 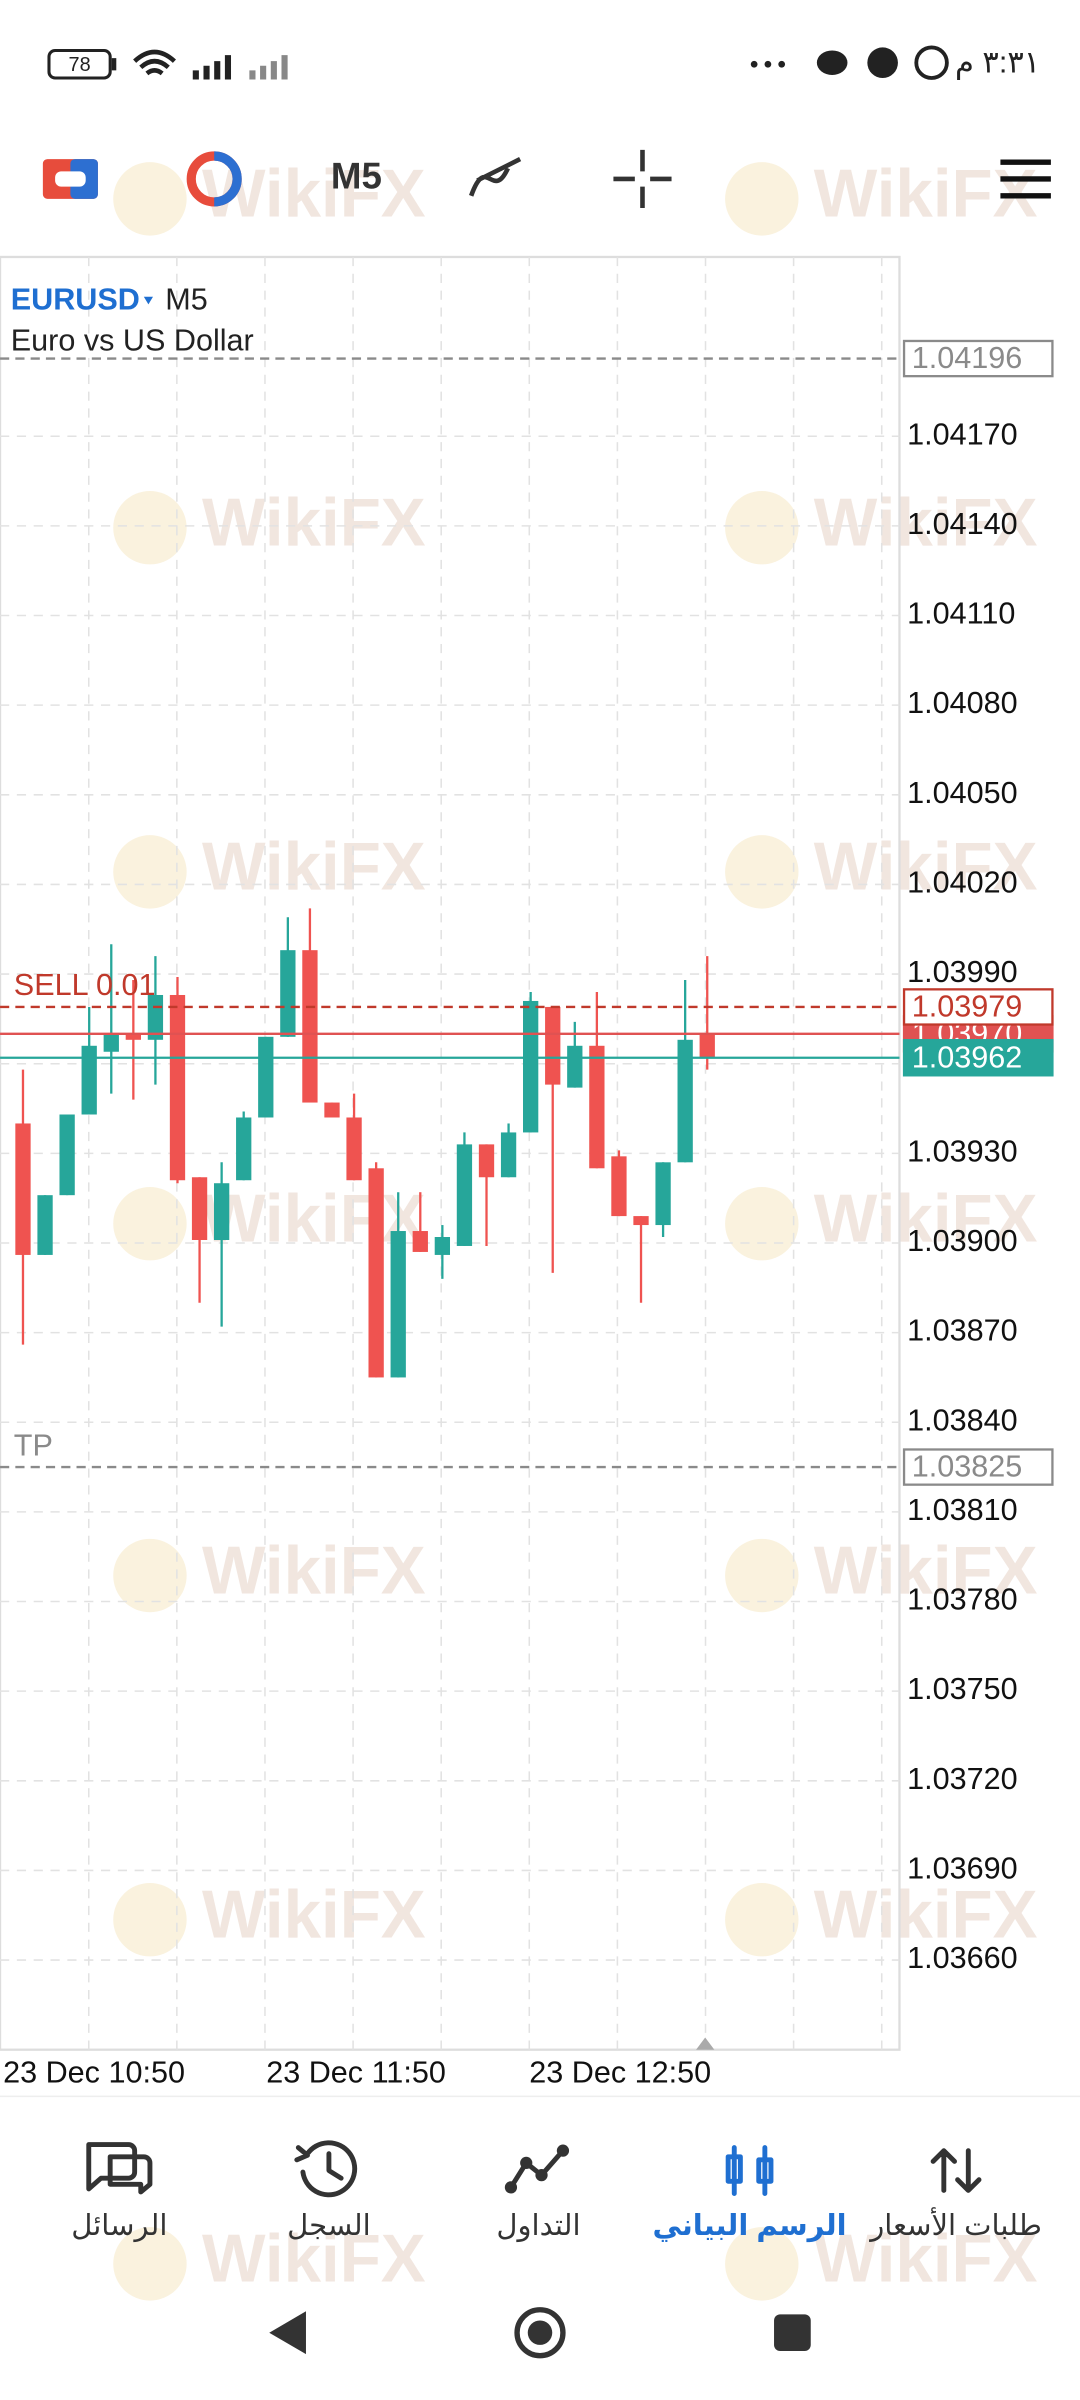 I want to click on nav-label: الرسم البياني, so click(x=749, y=2226).